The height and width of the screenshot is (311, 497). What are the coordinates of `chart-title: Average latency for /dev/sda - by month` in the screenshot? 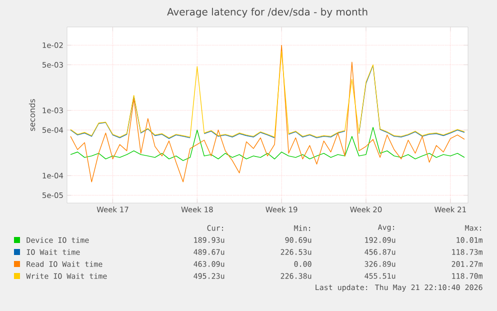 It's located at (267, 13).